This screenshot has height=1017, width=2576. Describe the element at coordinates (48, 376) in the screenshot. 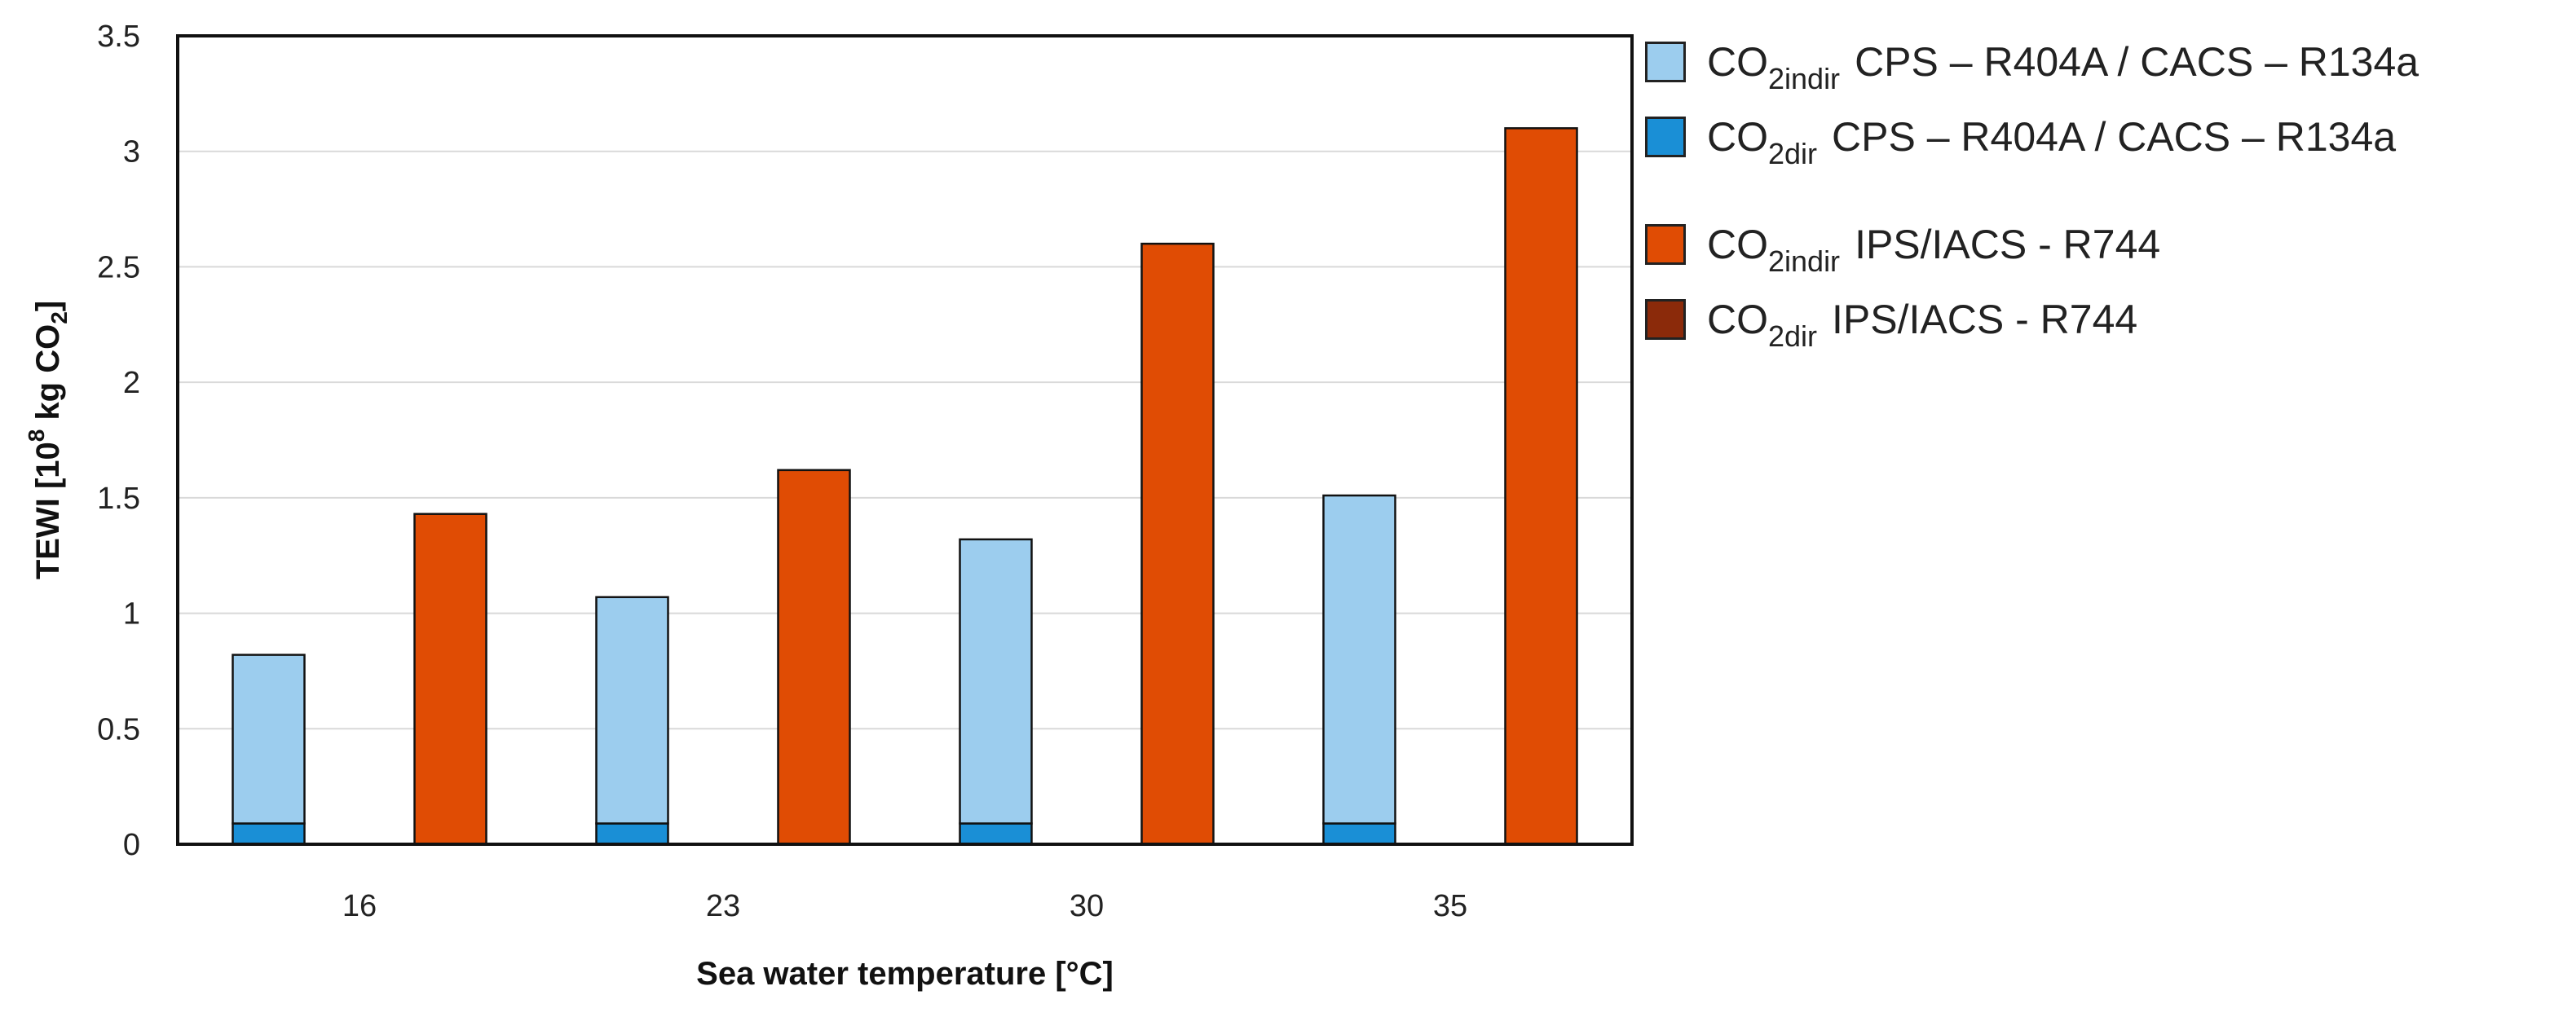

I see `y-axis-title-middle: kg CO` at that location.